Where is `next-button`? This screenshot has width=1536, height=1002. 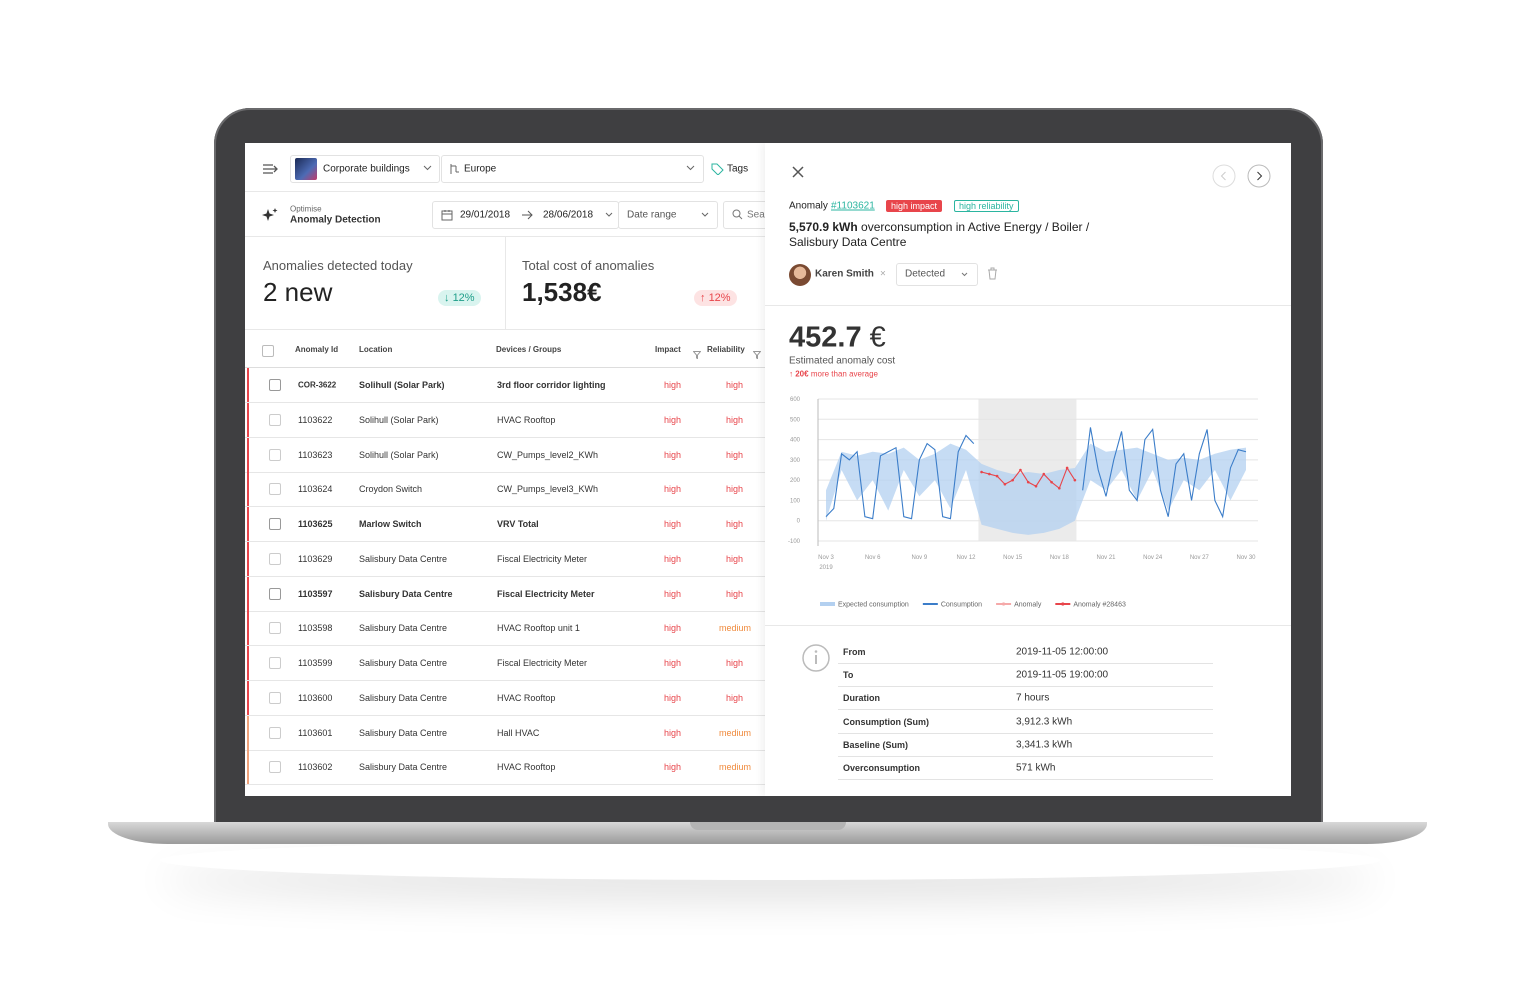 next-button is located at coordinates (1259, 176).